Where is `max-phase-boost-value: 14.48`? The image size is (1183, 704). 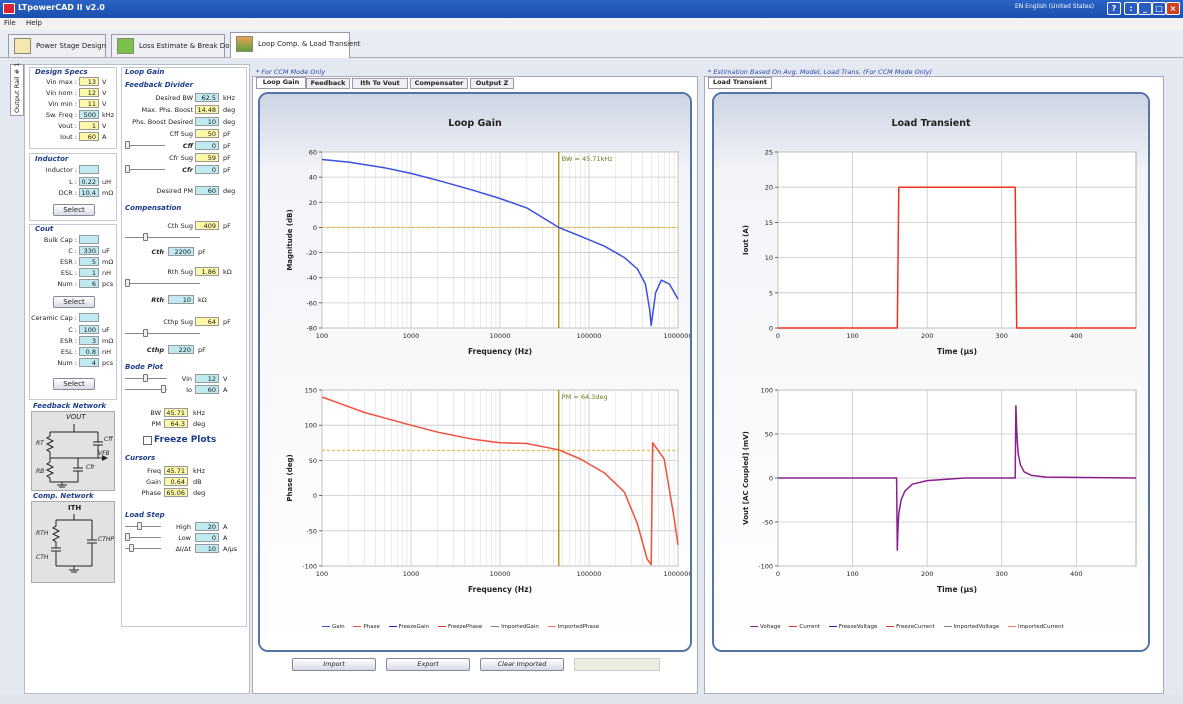 max-phase-boost-value: 14.48 is located at coordinates (207, 109).